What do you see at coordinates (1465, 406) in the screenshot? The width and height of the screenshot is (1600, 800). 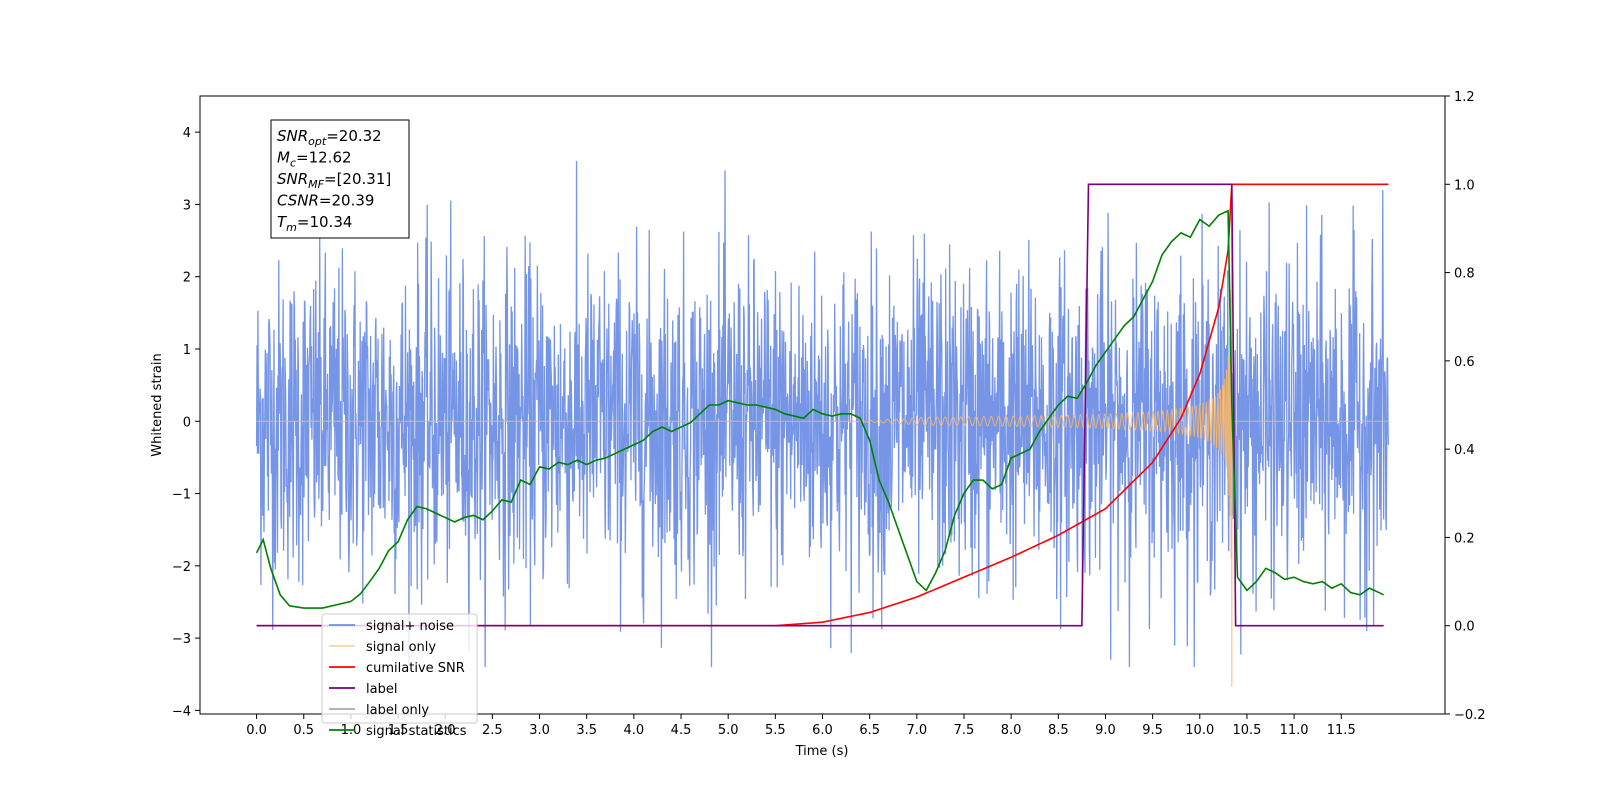 I see `y-axis-right: −0.2 0.0 0.2 0.4 0.6 0.8 1.0 1.2` at bounding box center [1465, 406].